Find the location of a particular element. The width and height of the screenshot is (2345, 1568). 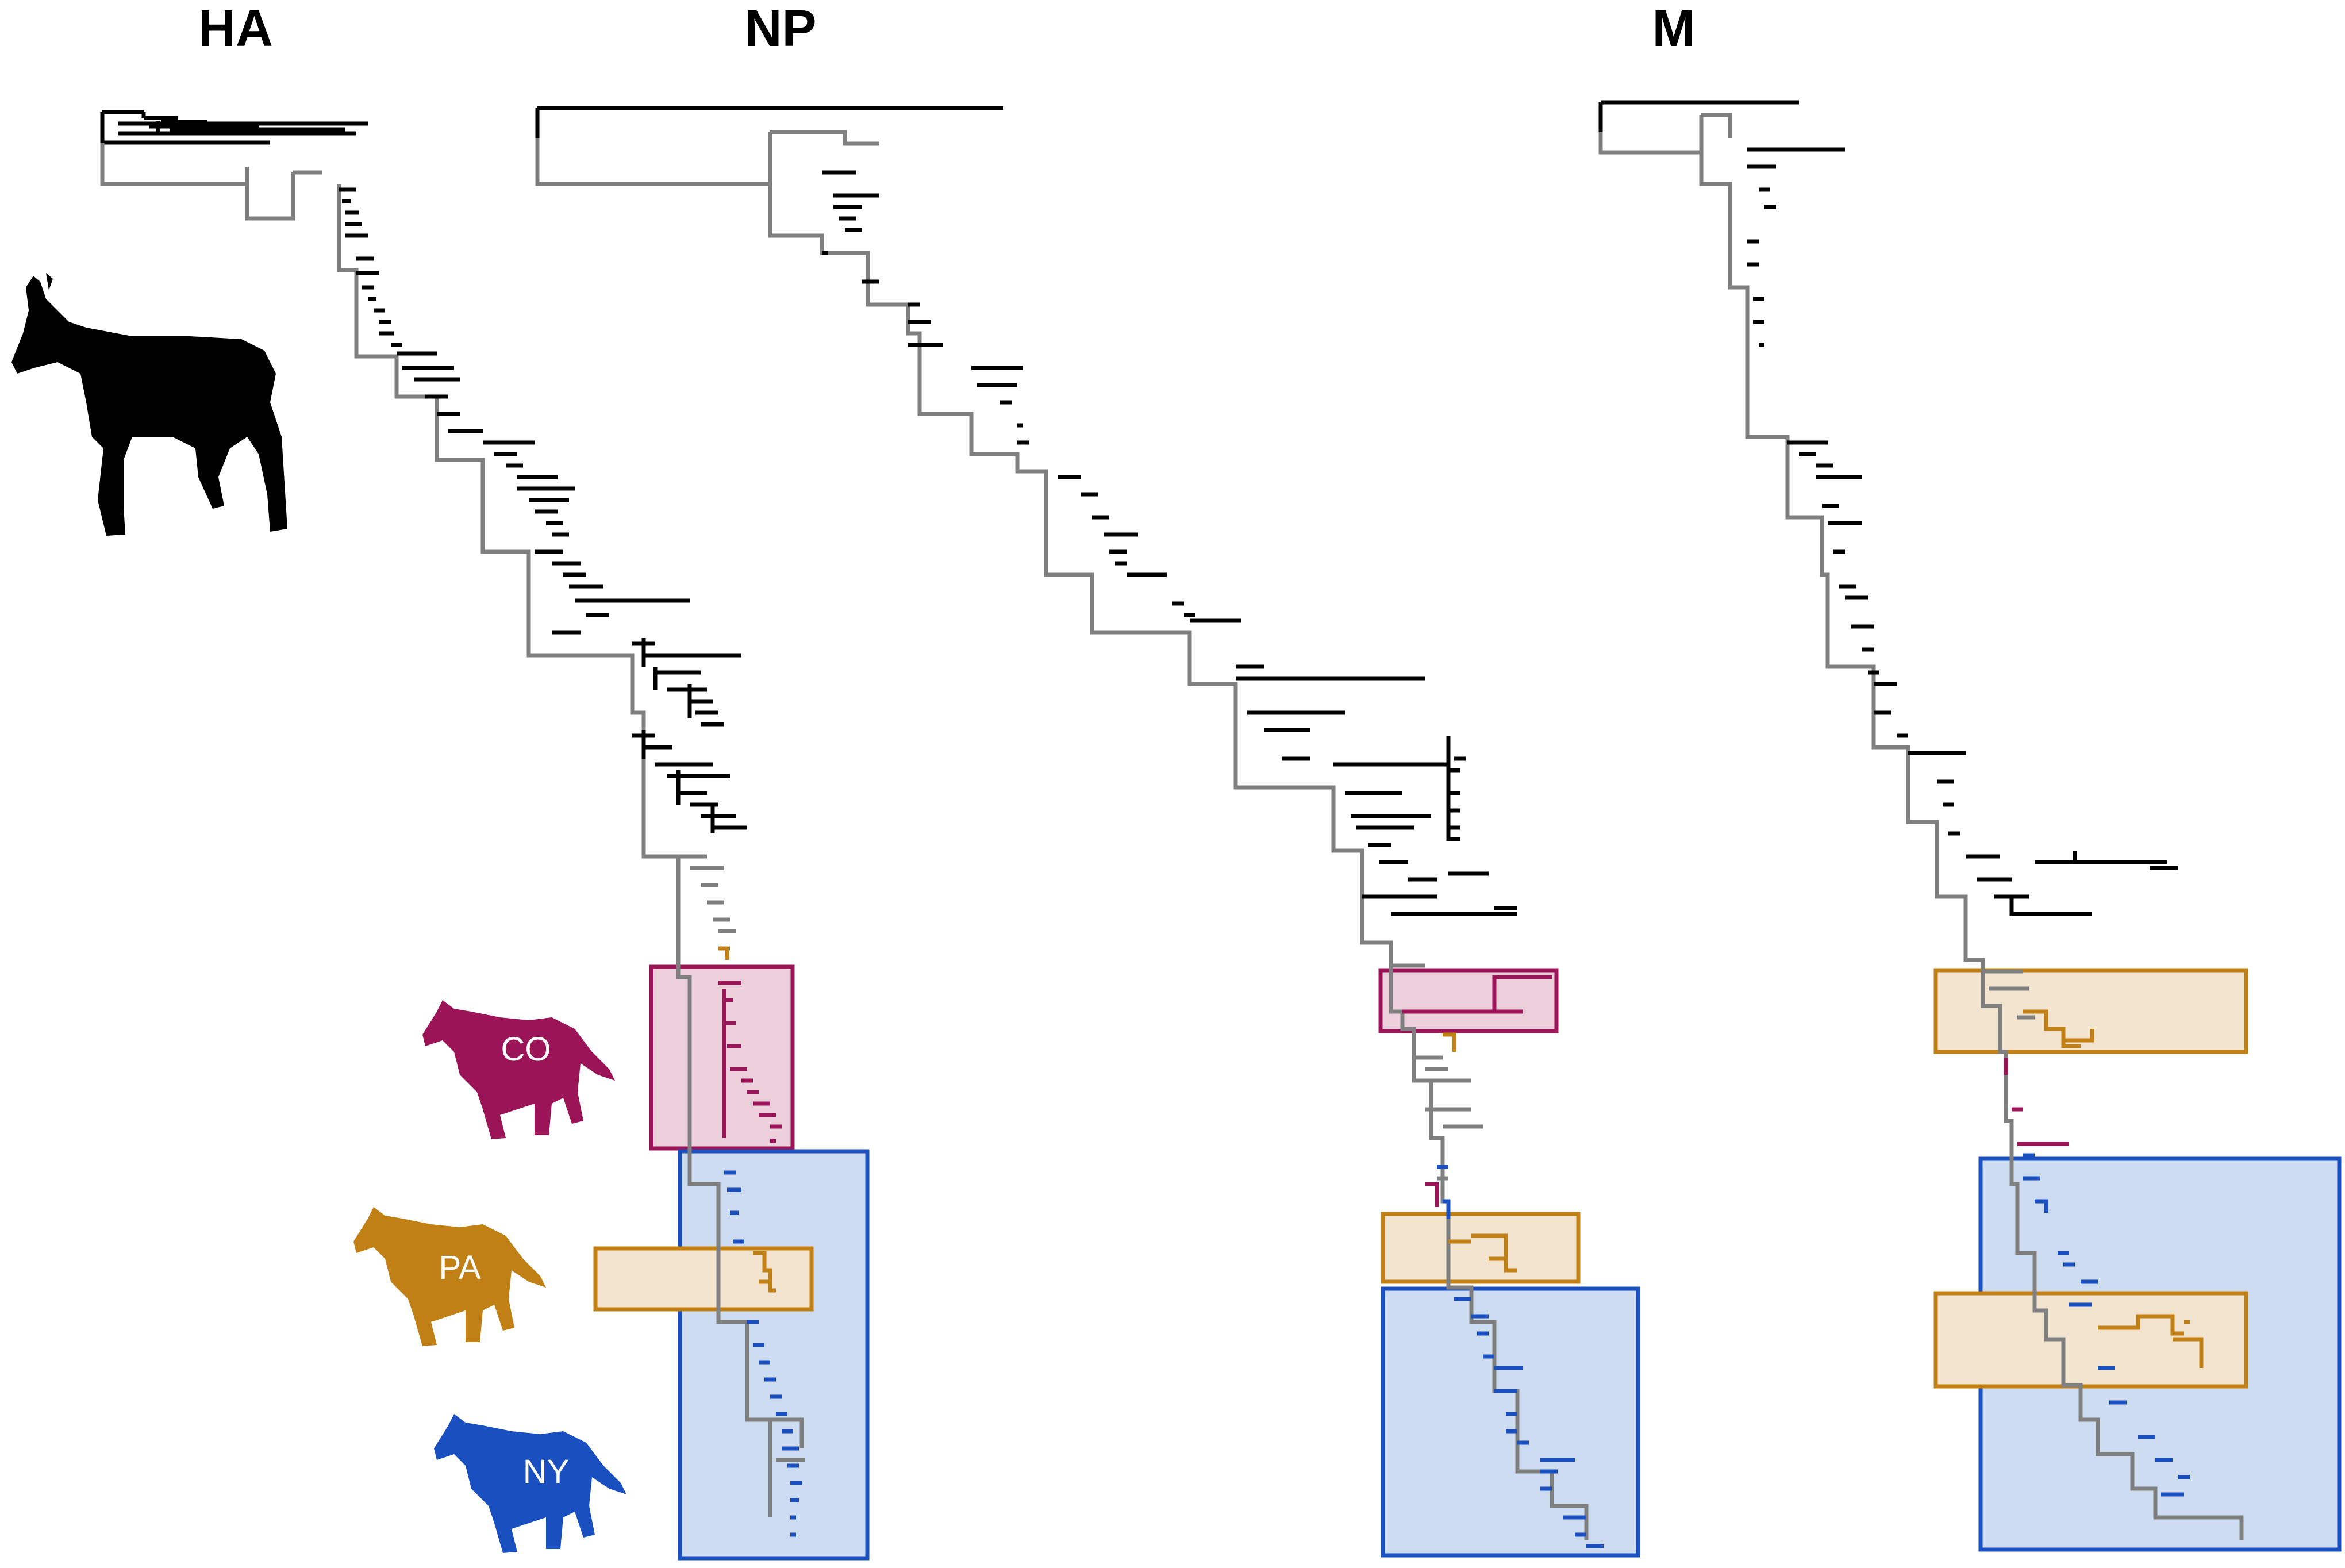

dog-ny-shape is located at coordinates (530, 1484).